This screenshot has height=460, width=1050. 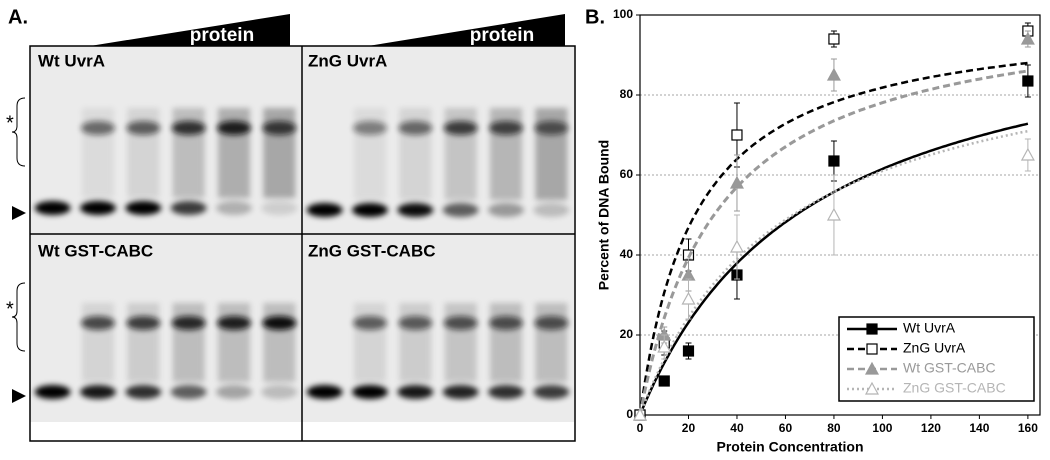 What do you see at coordinates (737, 428) in the screenshot?
I see `x-tick-label: 40` at bounding box center [737, 428].